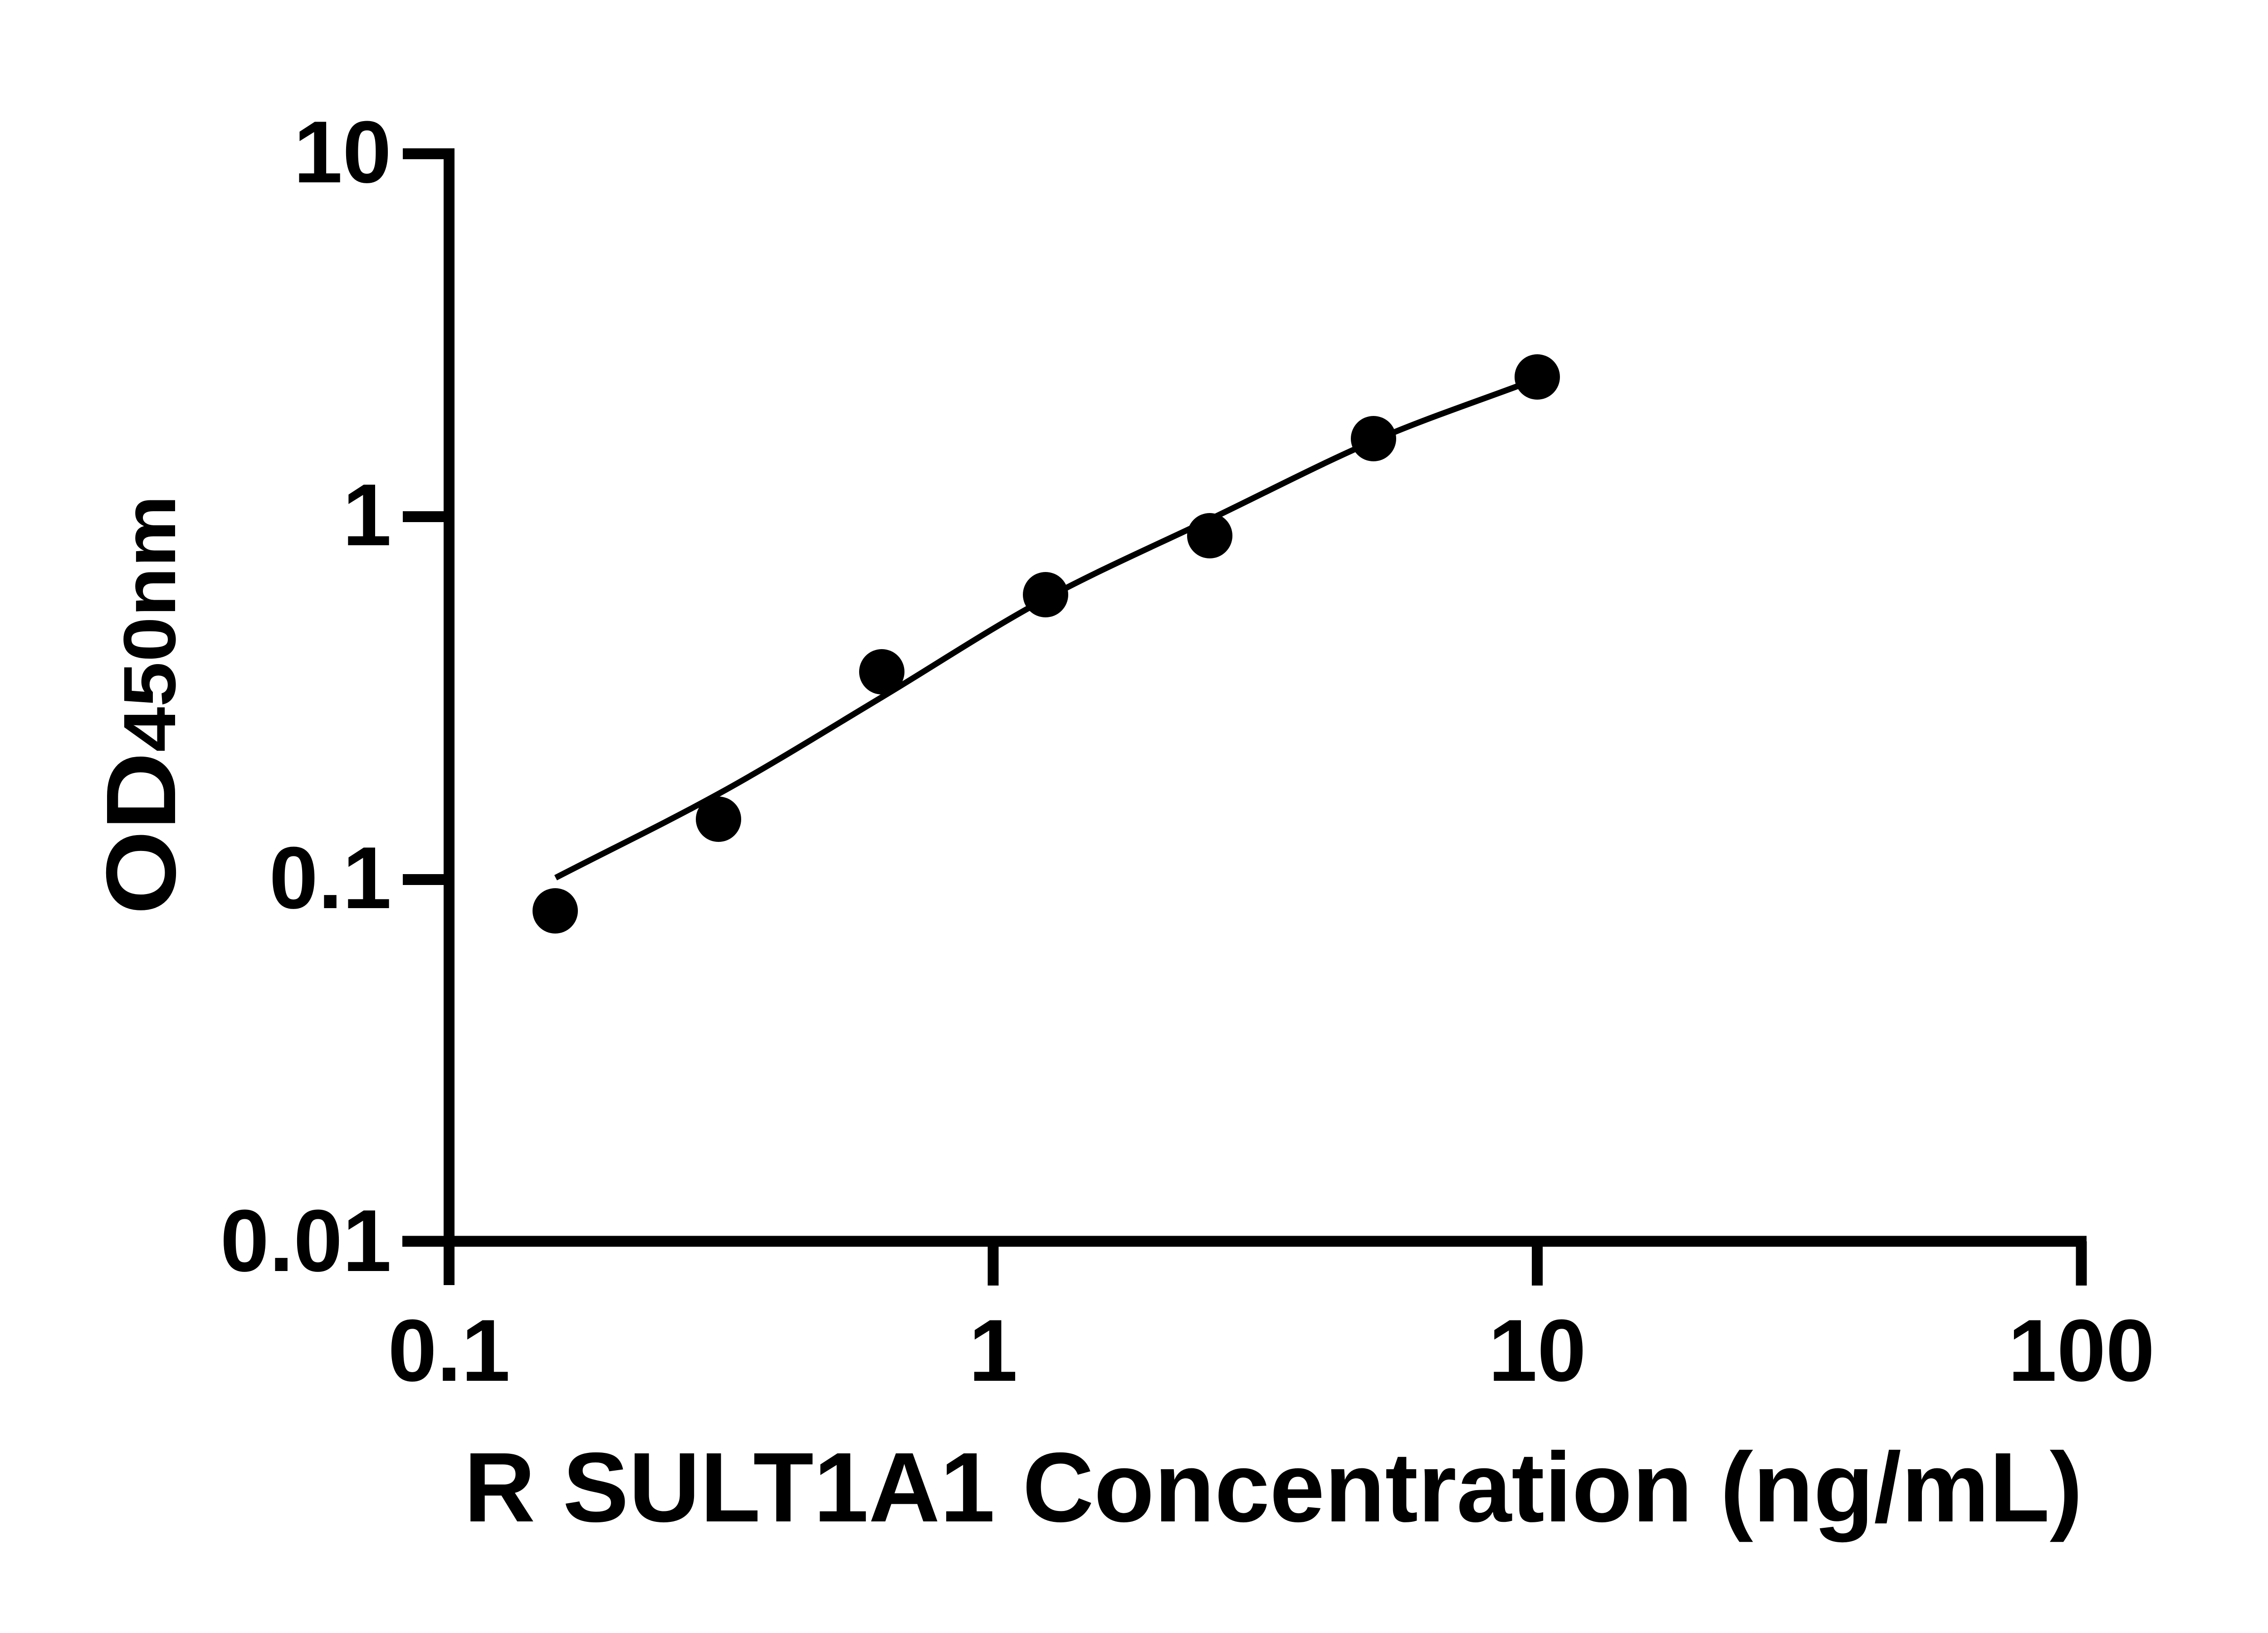 Image resolution: width=2268 pixels, height=1633 pixels. I want to click on svg-text: 0.01, so click(305, 1241).